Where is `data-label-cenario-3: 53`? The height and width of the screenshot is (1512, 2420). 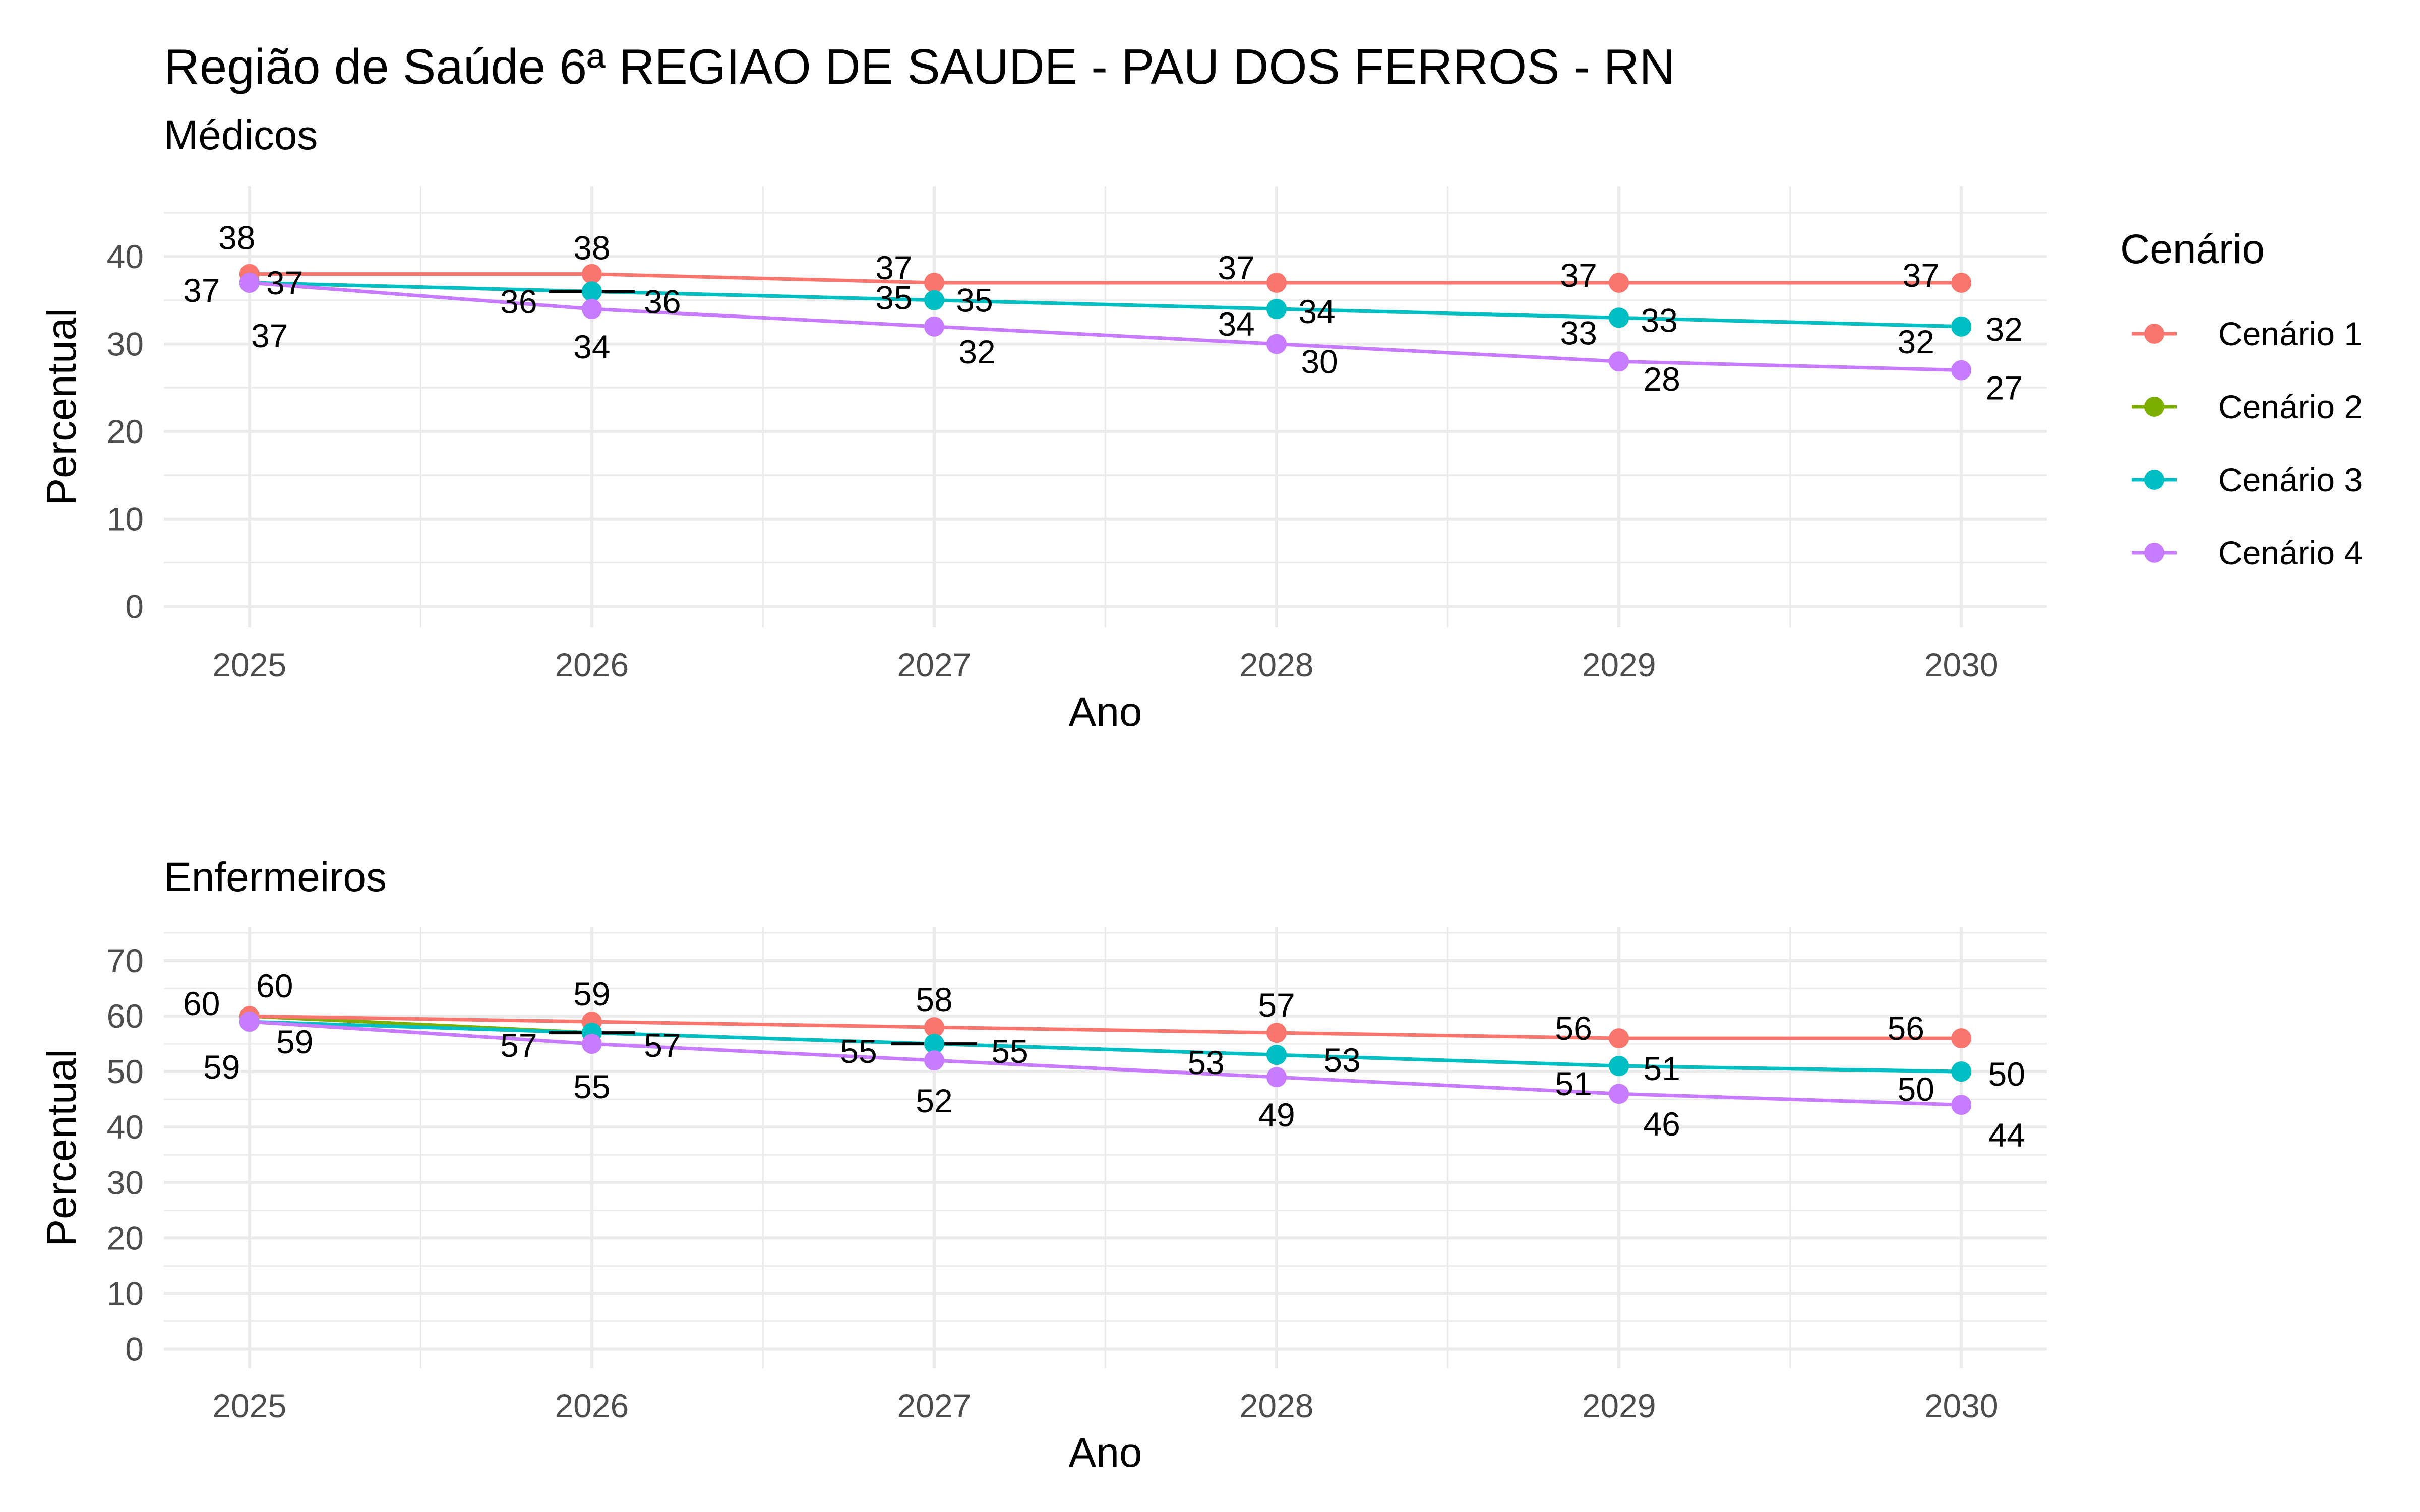
data-label-cenario-3: 53 is located at coordinates (1205, 1062).